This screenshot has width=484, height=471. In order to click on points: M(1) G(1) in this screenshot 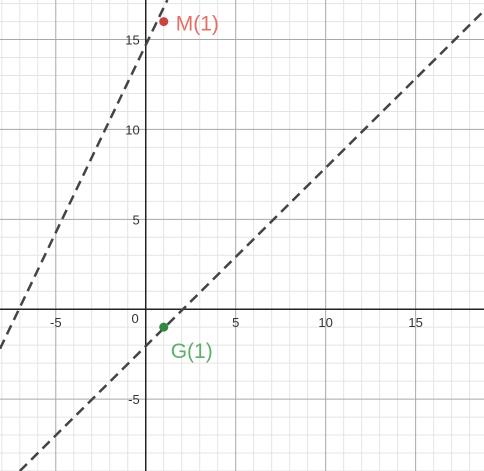, I will do `click(189, 188)`.